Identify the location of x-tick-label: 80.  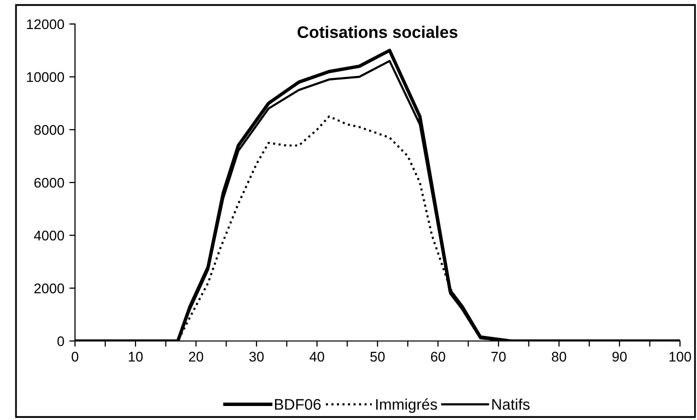
(559, 357).